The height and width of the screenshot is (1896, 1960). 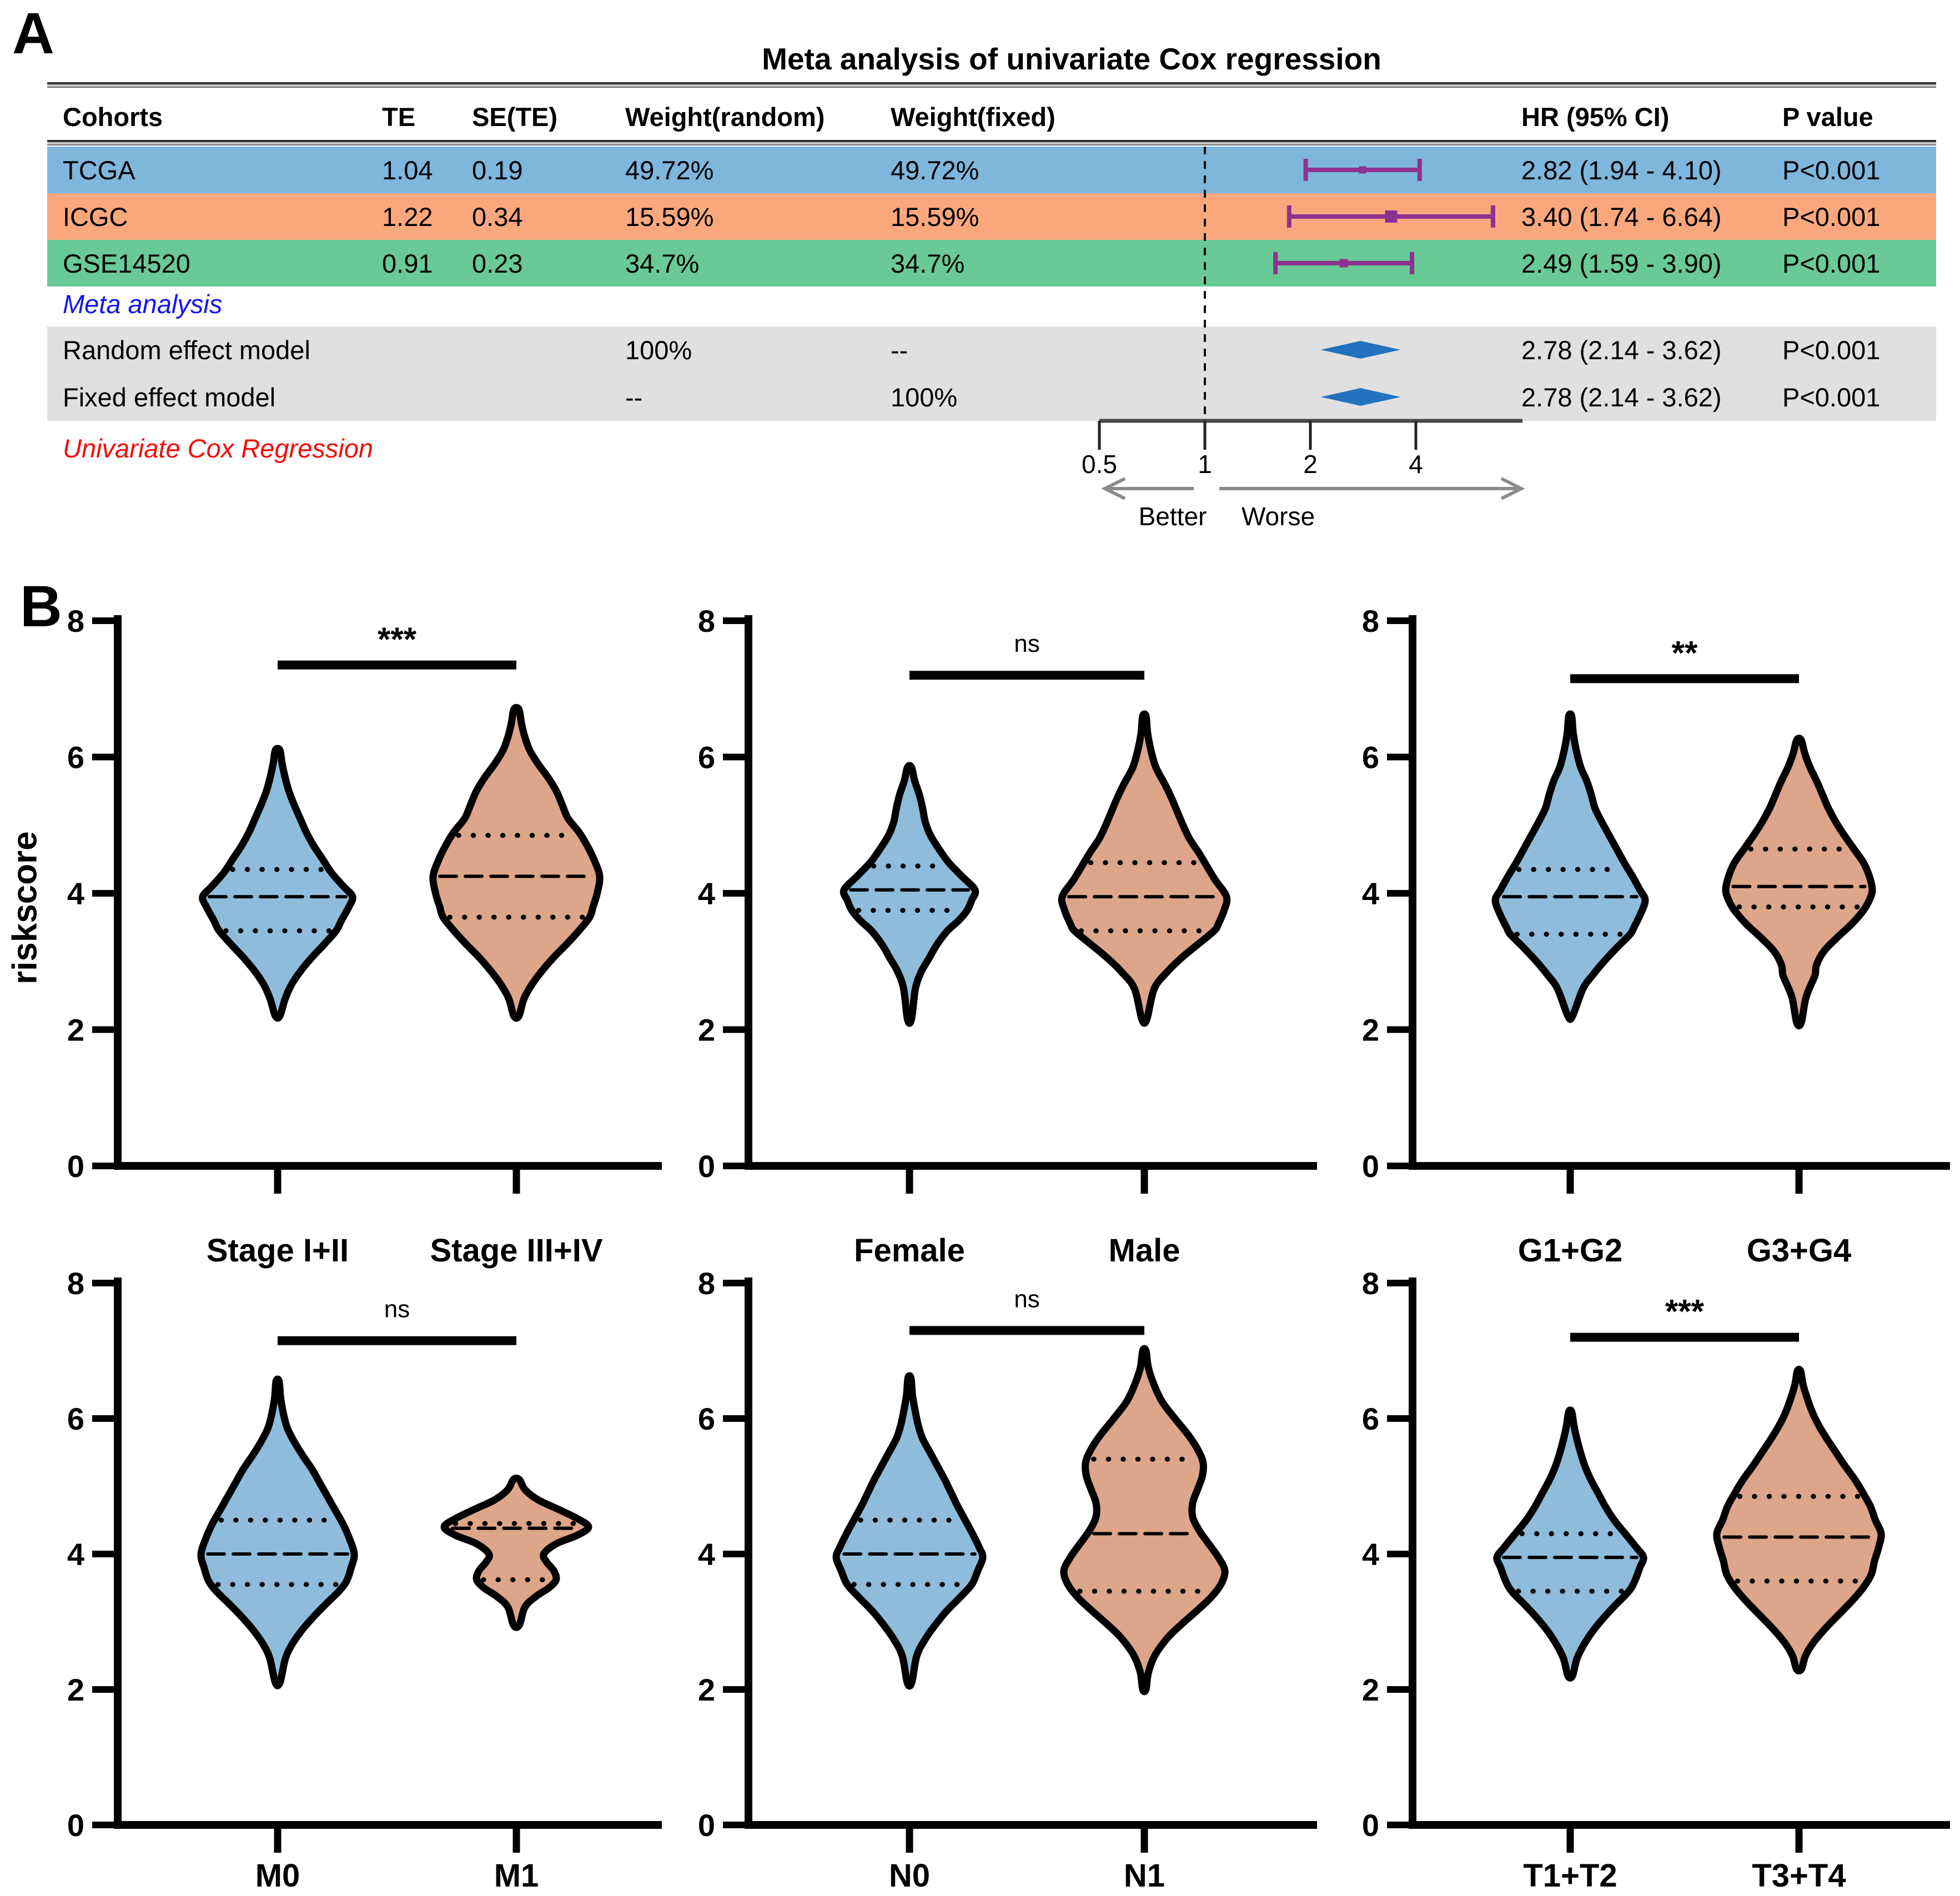 I want to click on svg-text: N0, so click(x=909, y=1876).